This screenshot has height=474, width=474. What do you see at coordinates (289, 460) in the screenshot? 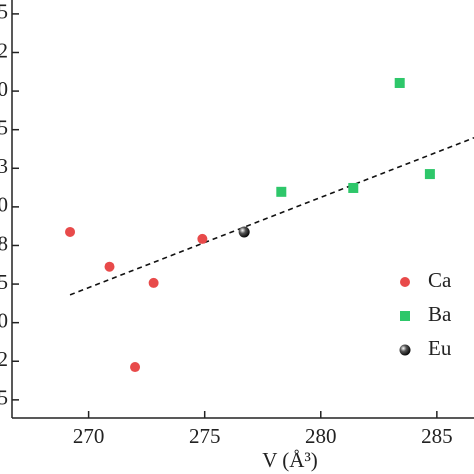
I see `x-axis-label: V (Å³)` at bounding box center [289, 460].